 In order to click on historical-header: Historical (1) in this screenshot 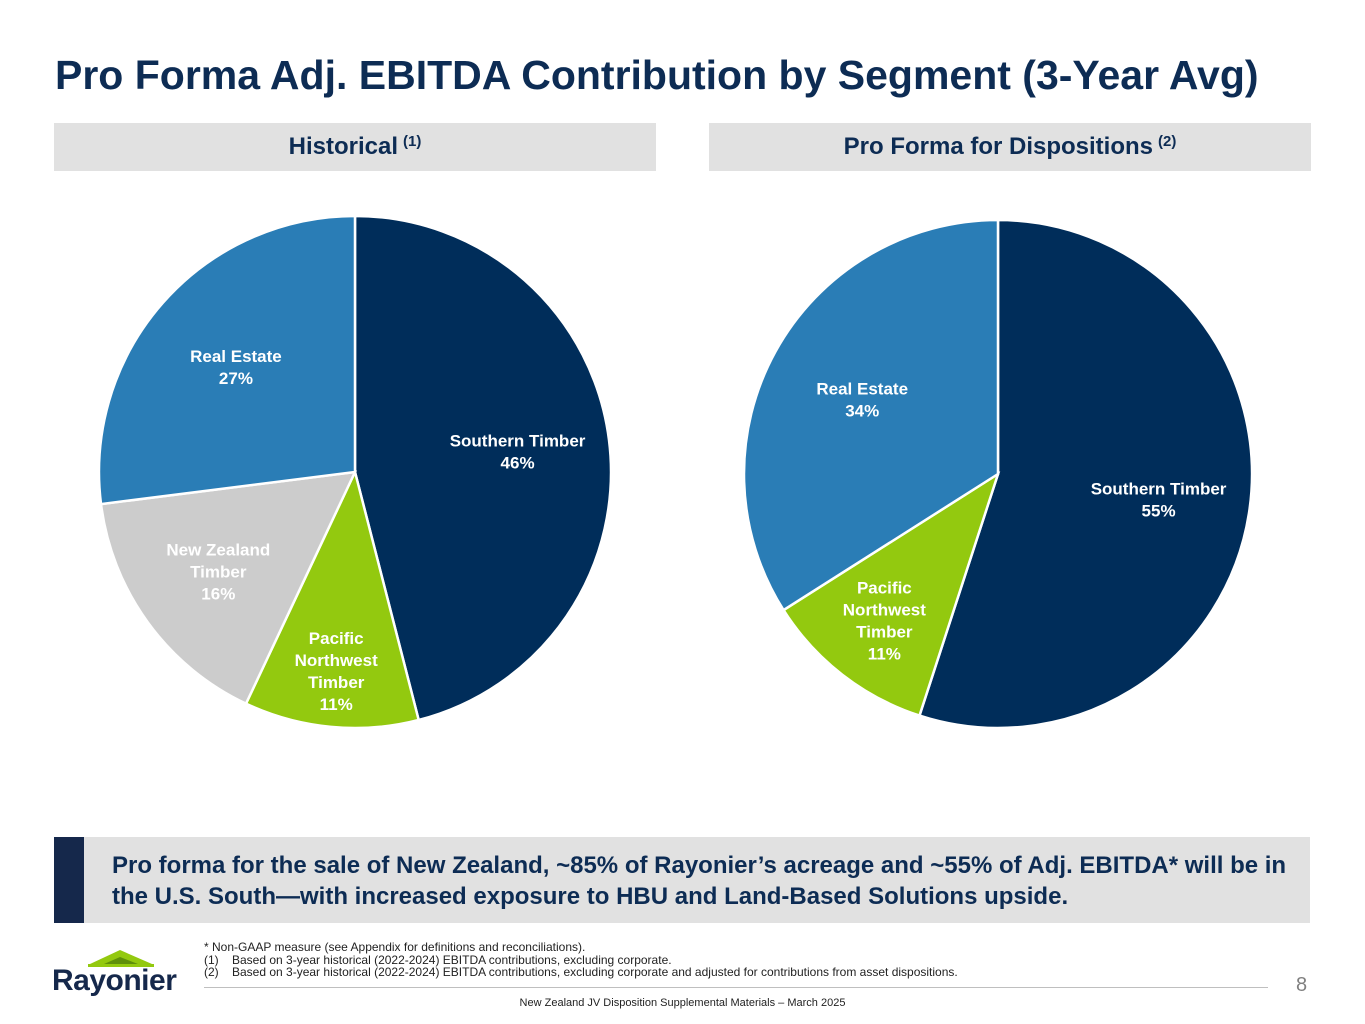, I will do `click(355, 147)`.